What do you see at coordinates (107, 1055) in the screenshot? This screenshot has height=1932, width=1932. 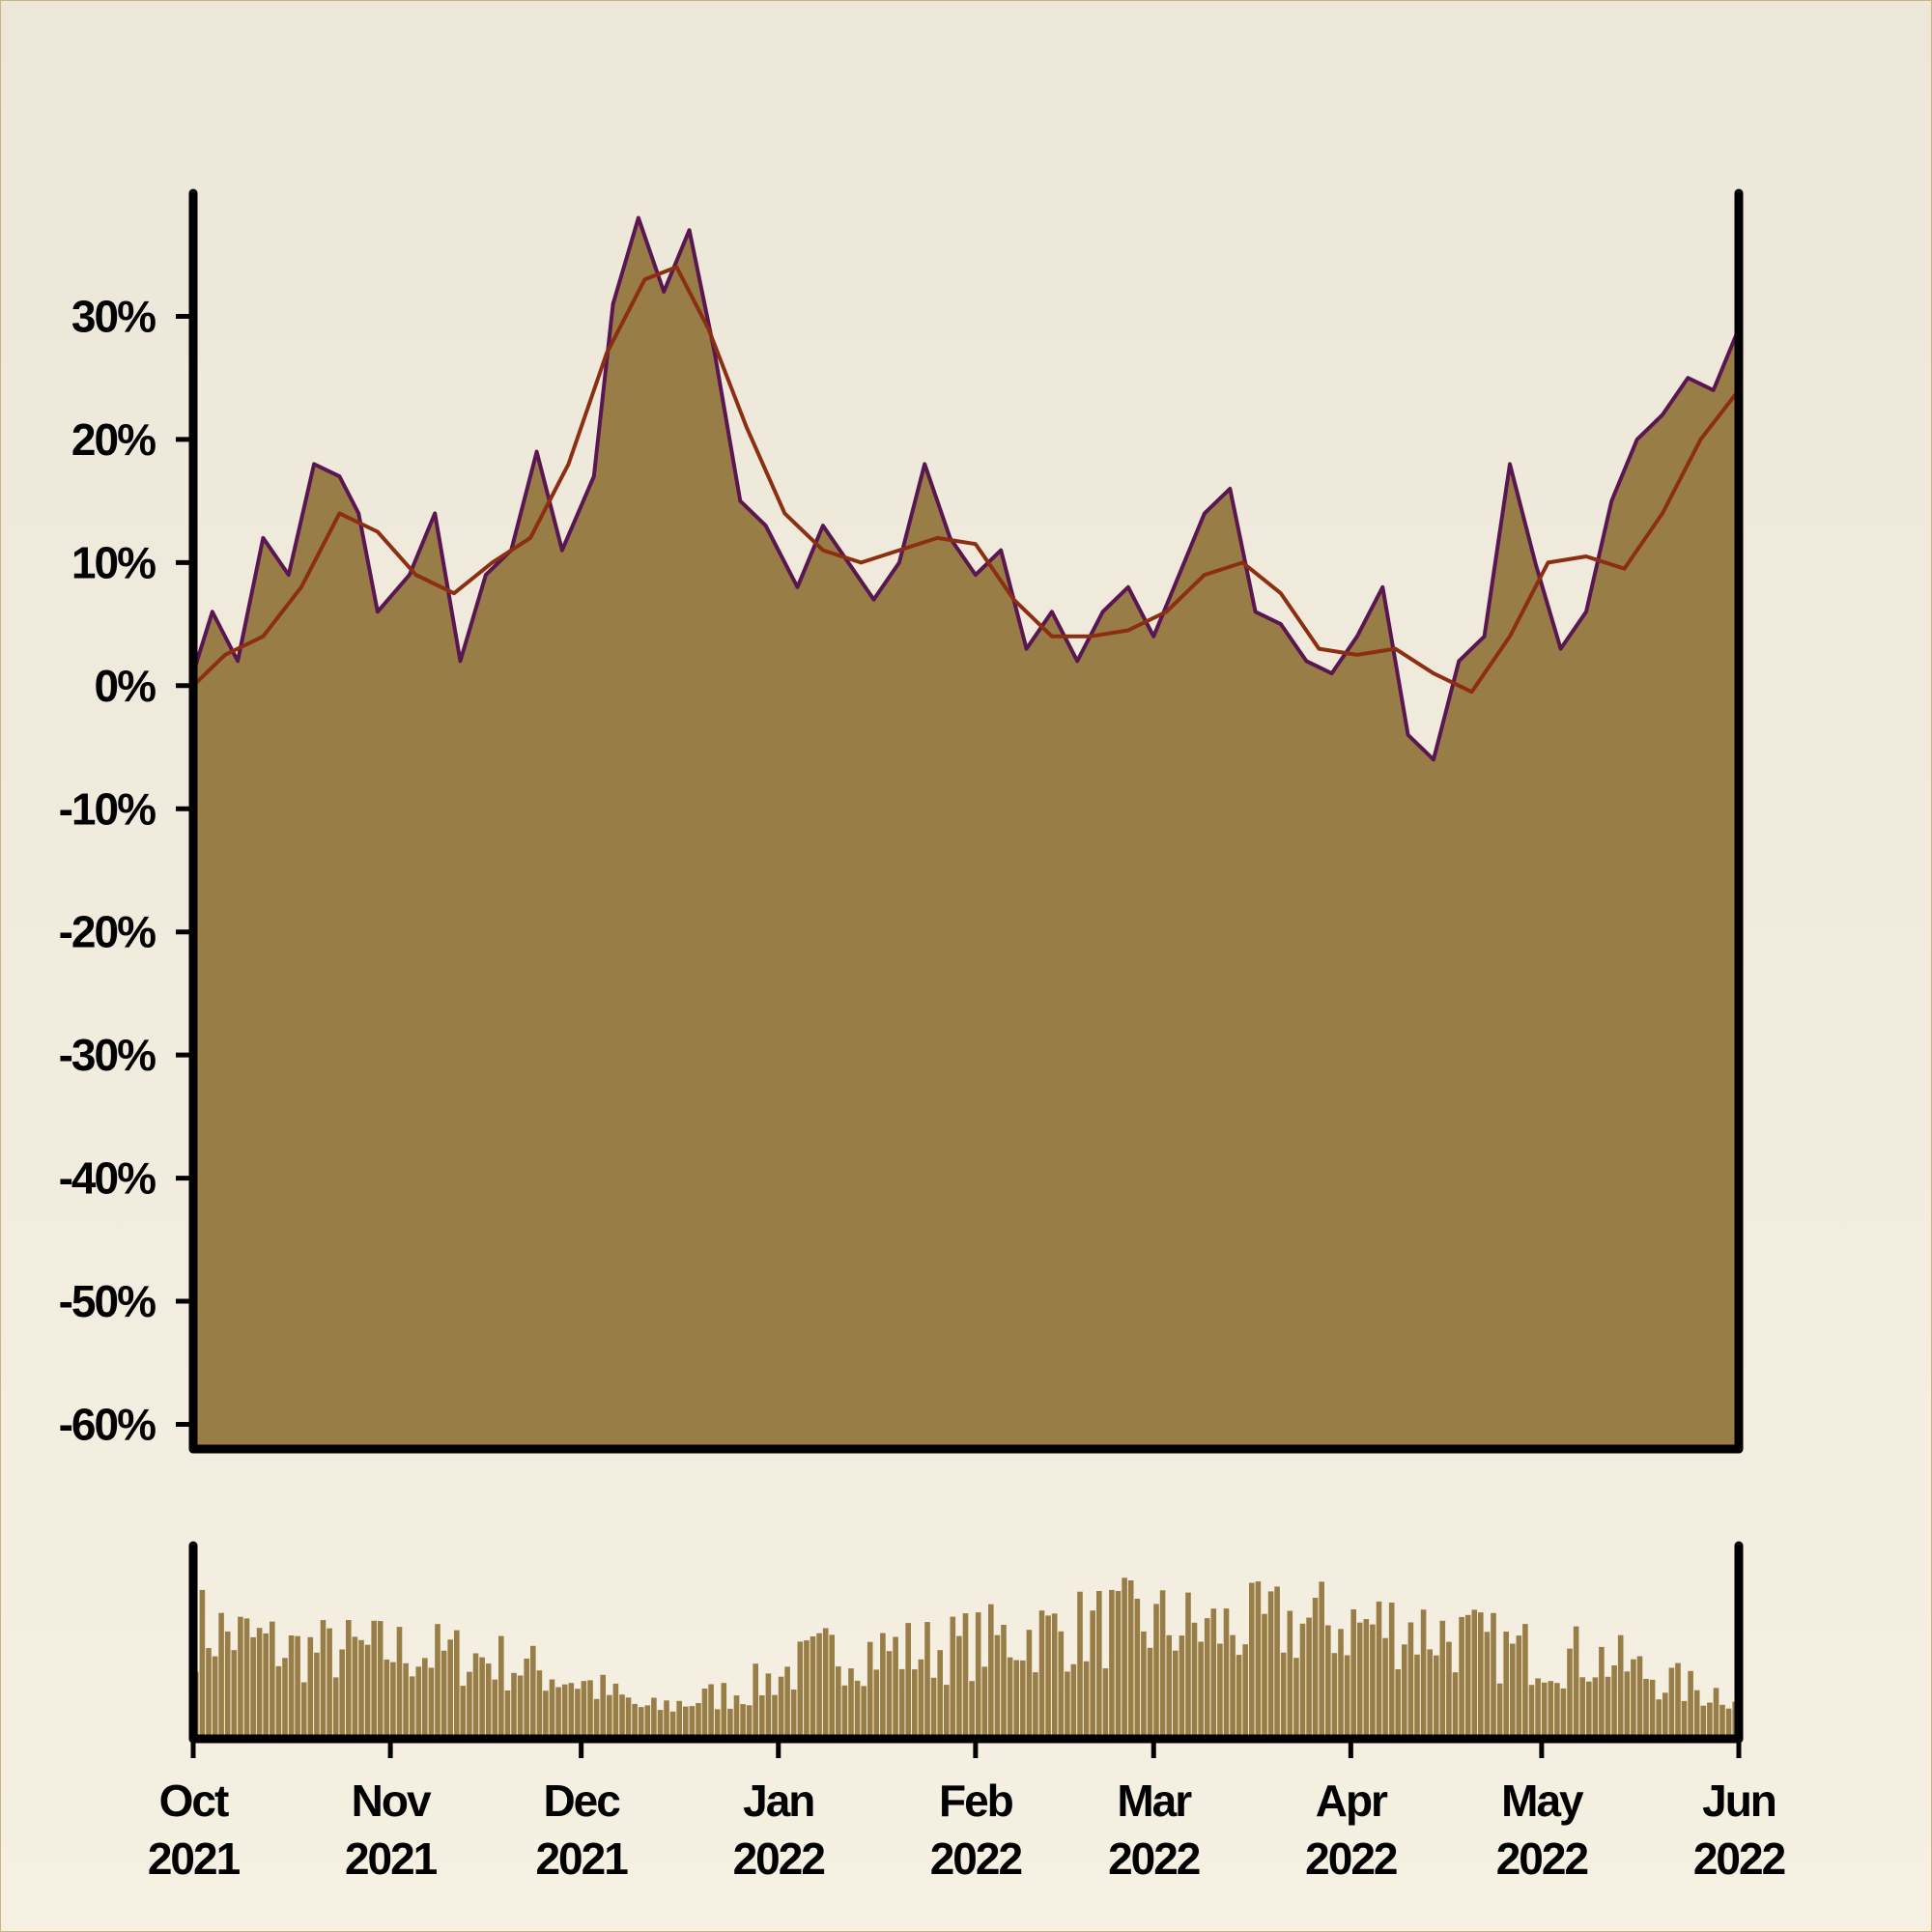 I see `y-tick-label: -30%` at bounding box center [107, 1055].